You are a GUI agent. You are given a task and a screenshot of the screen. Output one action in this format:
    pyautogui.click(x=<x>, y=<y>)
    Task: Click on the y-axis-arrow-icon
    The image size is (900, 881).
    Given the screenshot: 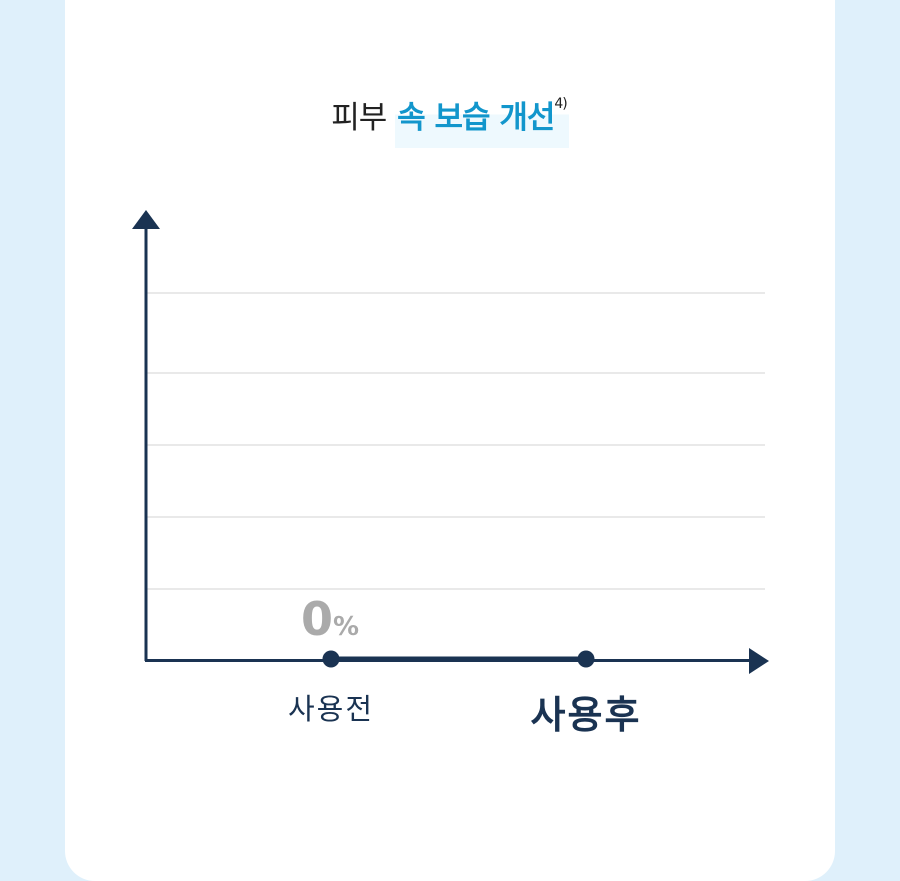 What is the action you would take?
    pyautogui.click(x=146, y=219)
    